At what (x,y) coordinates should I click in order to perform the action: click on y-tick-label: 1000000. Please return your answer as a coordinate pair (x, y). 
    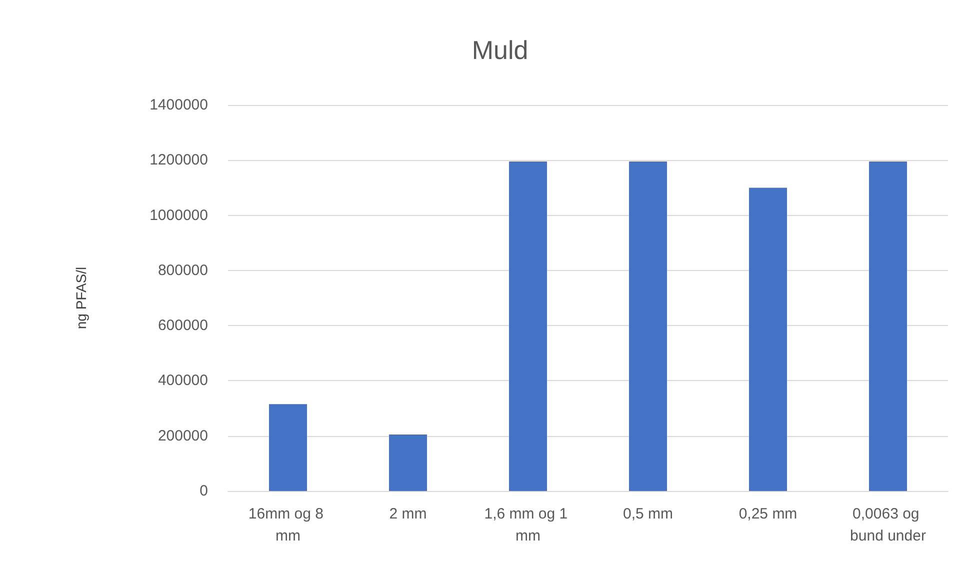
    Looking at the image, I should click on (179, 215).